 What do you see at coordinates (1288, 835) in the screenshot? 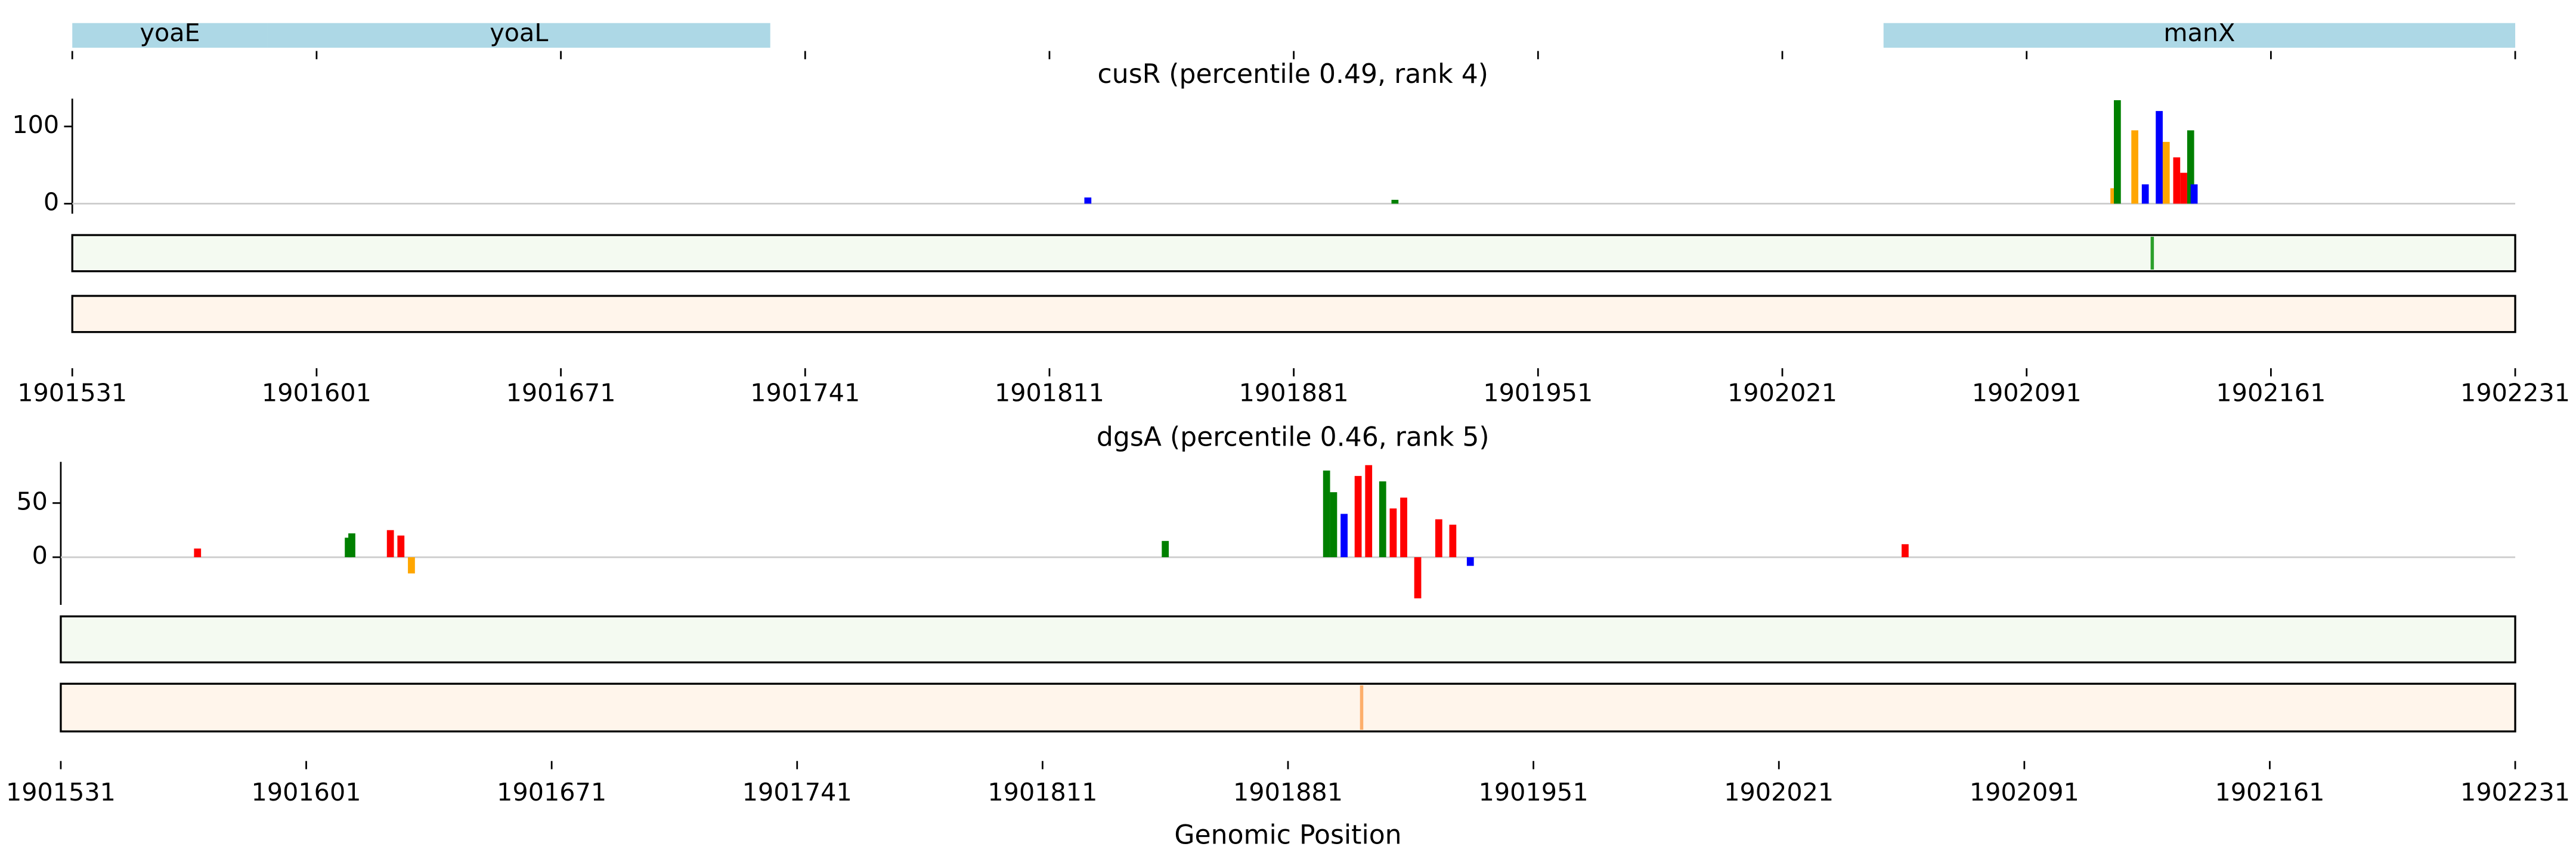
I see `x-axis-label: Genomic Position` at bounding box center [1288, 835].